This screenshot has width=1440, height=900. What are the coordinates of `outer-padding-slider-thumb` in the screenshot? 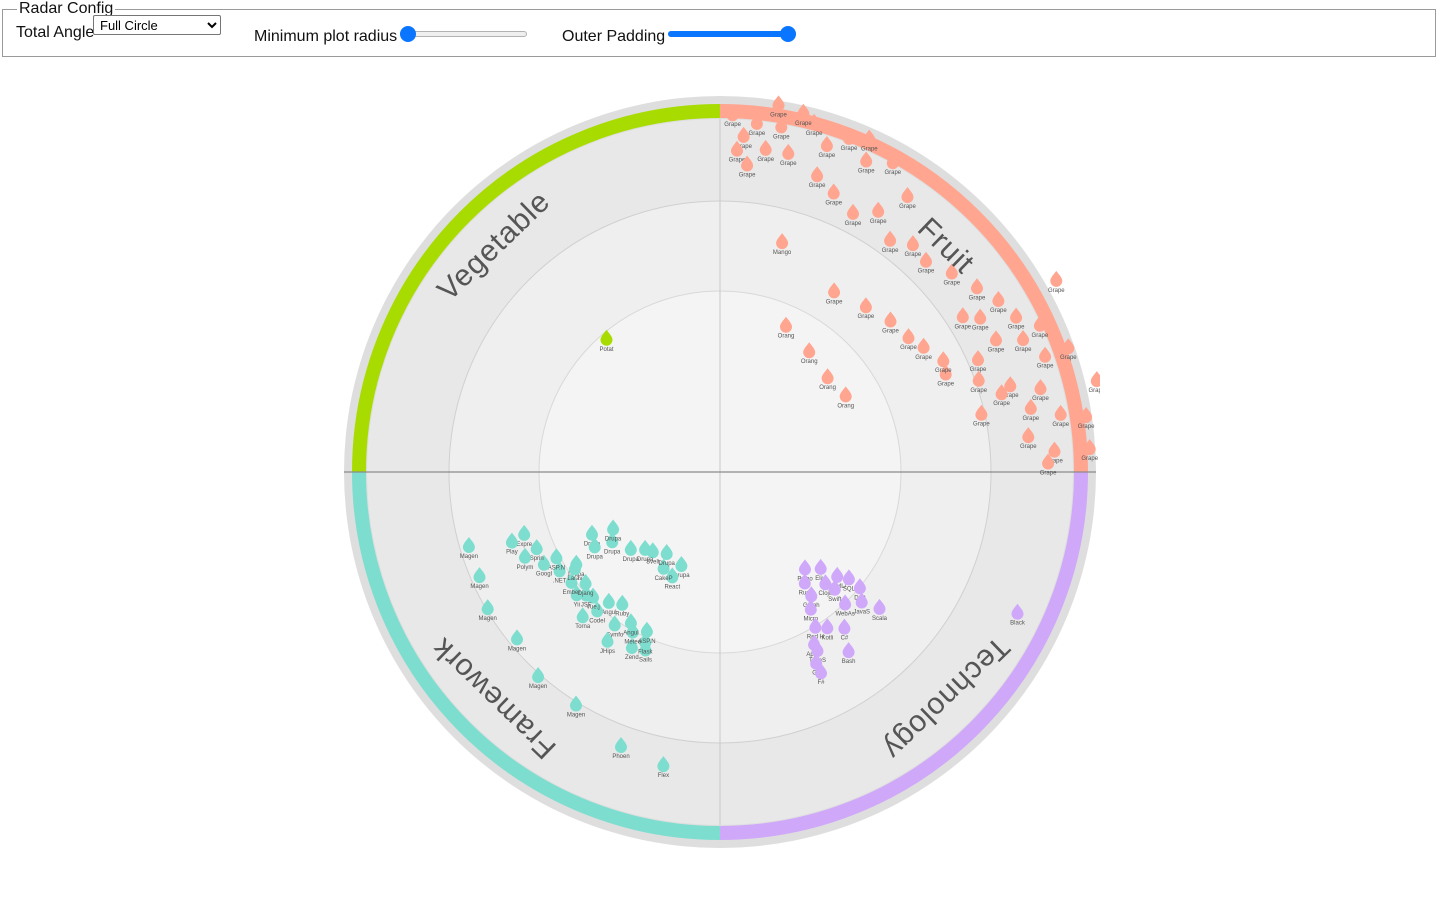 It's located at (788, 34).